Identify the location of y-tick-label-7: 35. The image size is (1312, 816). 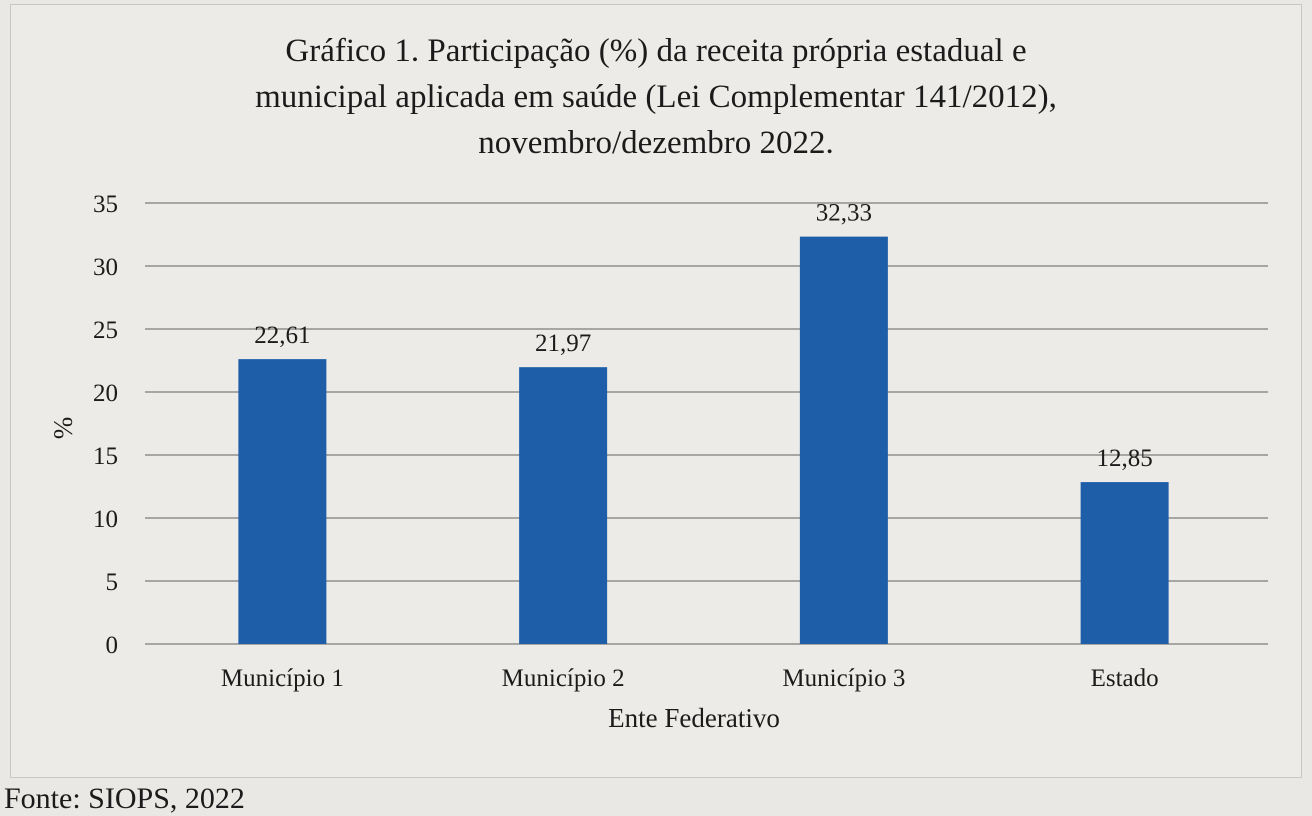
(105, 204).